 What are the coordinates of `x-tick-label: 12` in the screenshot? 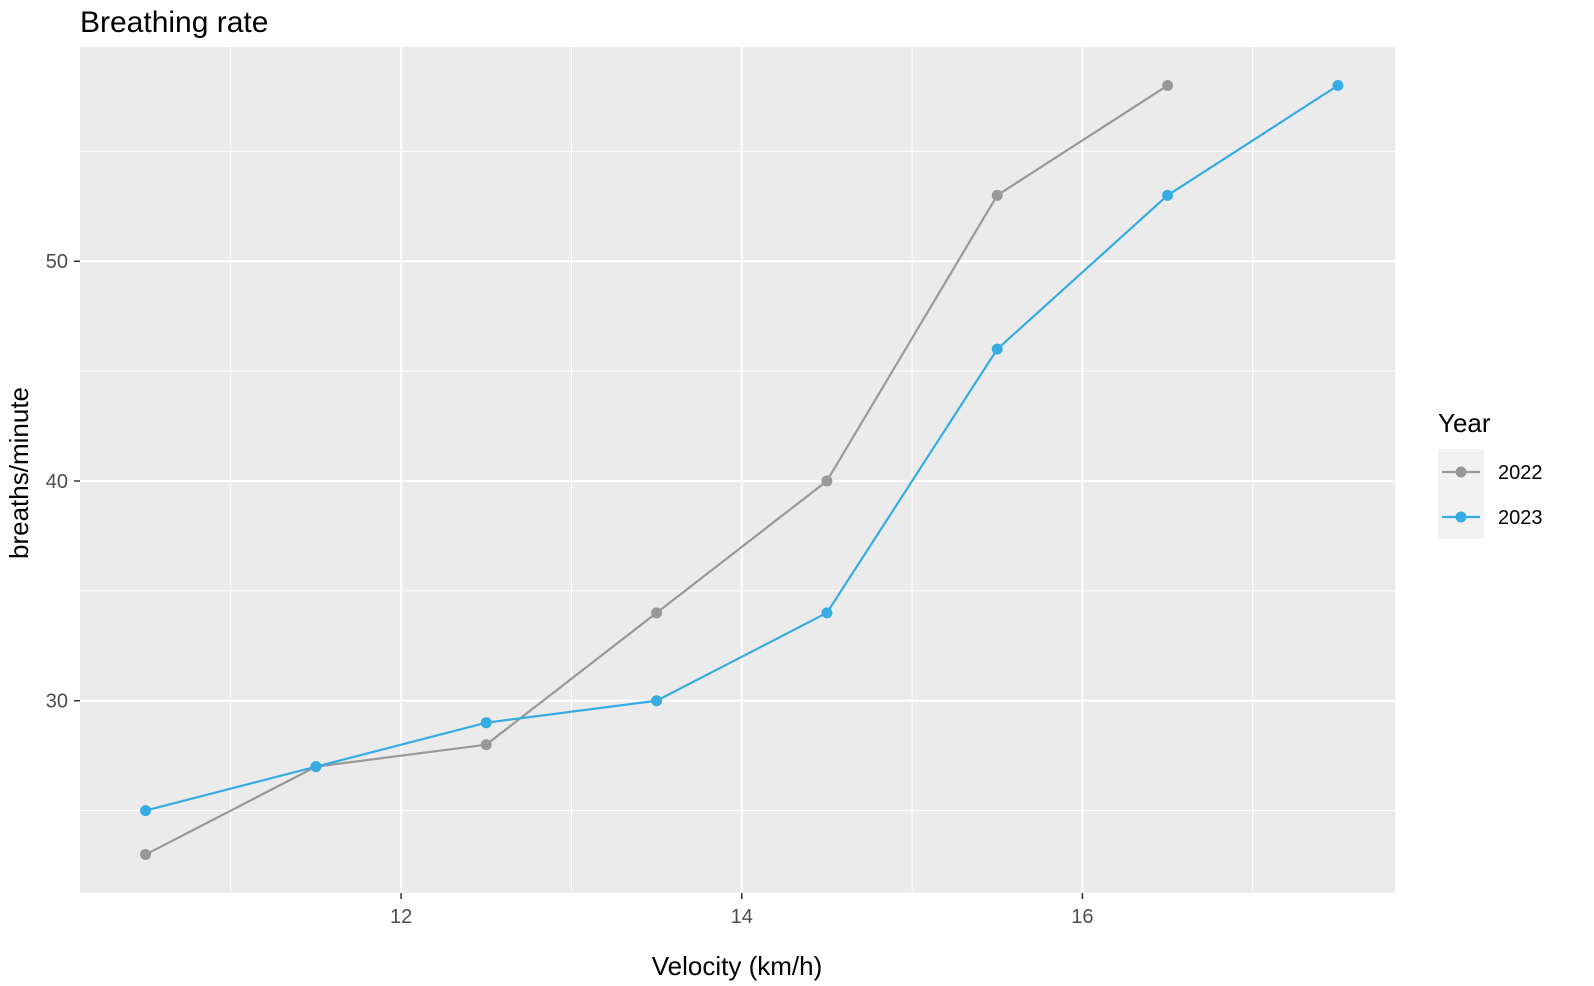 It's located at (401, 917).